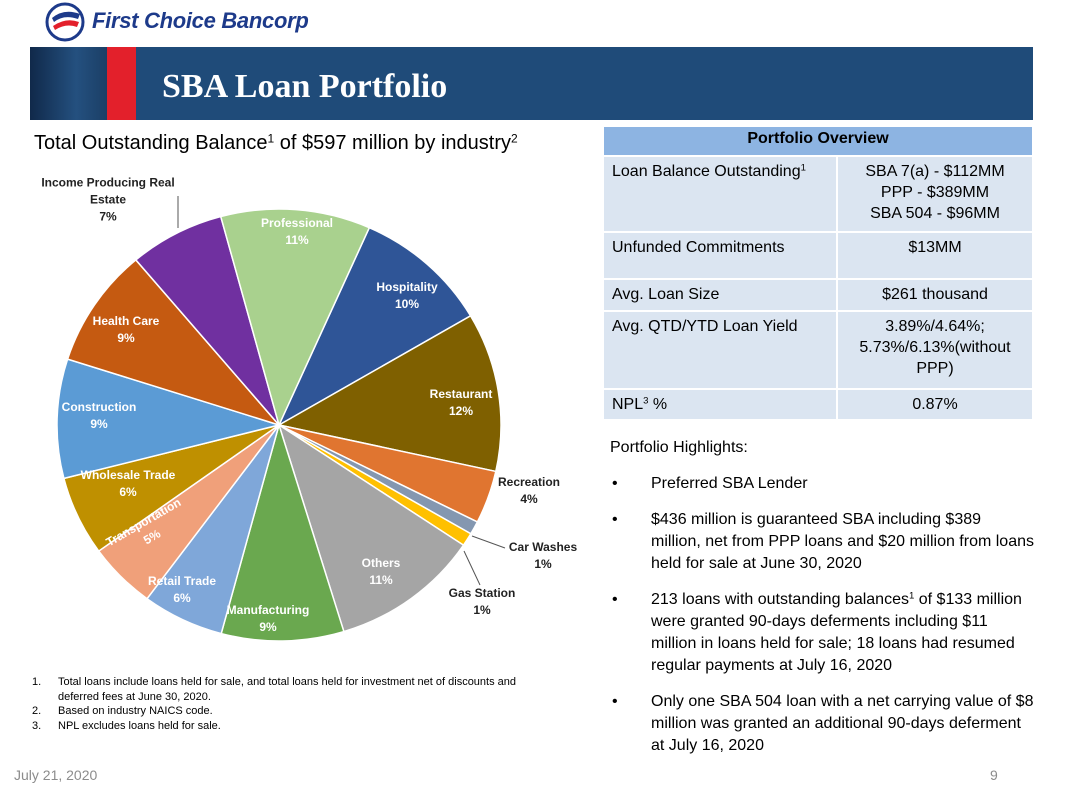  What do you see at coordinates (911, 596) in the screenshot?
I see `item-sup: 1` at bounding box center [911, 596].